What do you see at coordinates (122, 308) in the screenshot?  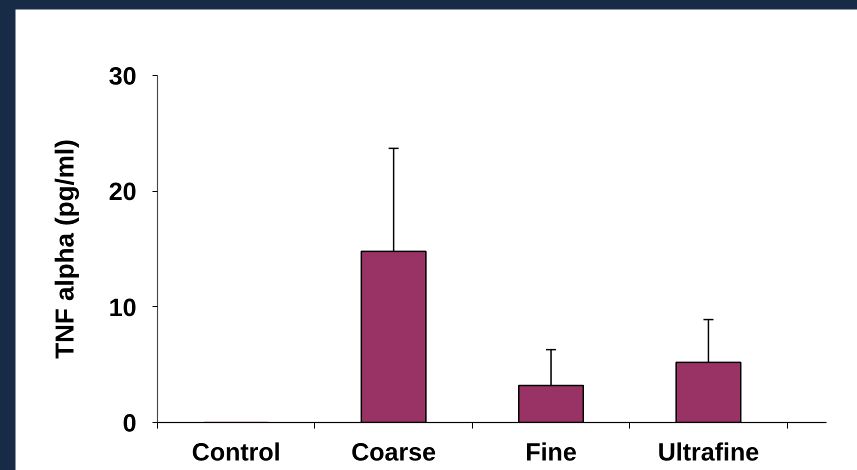 I see `y-tick-label: 10` at bounding box center [122, 308].